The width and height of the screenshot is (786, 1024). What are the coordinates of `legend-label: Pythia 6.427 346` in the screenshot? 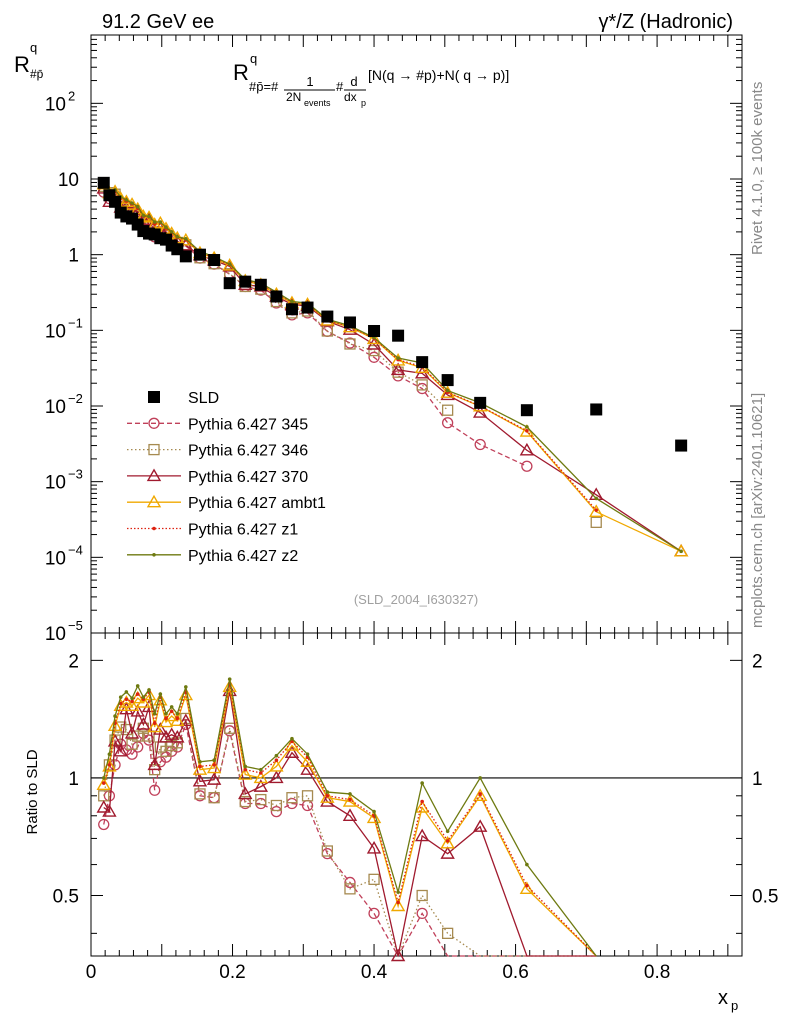 It's located at (248, 451).